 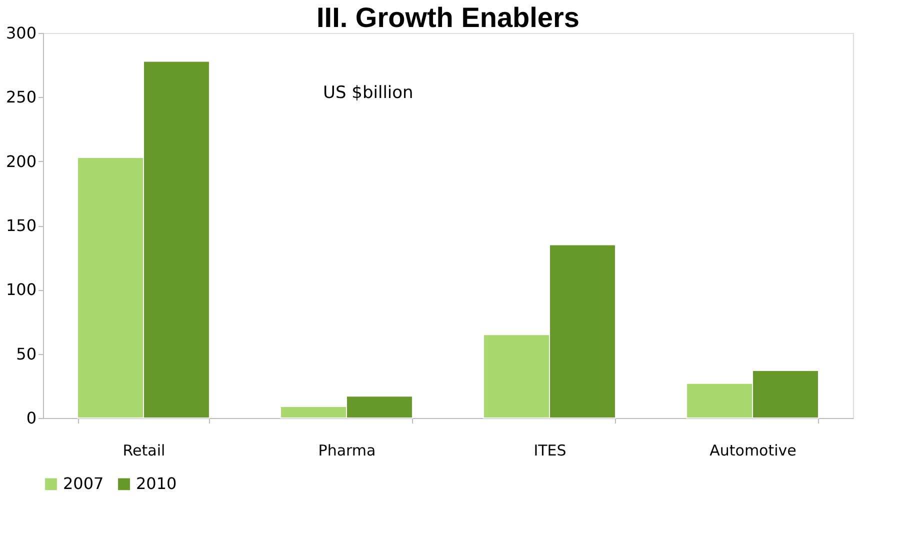 I want to click on y-tick-label: 100, so click(x=21, y=290).